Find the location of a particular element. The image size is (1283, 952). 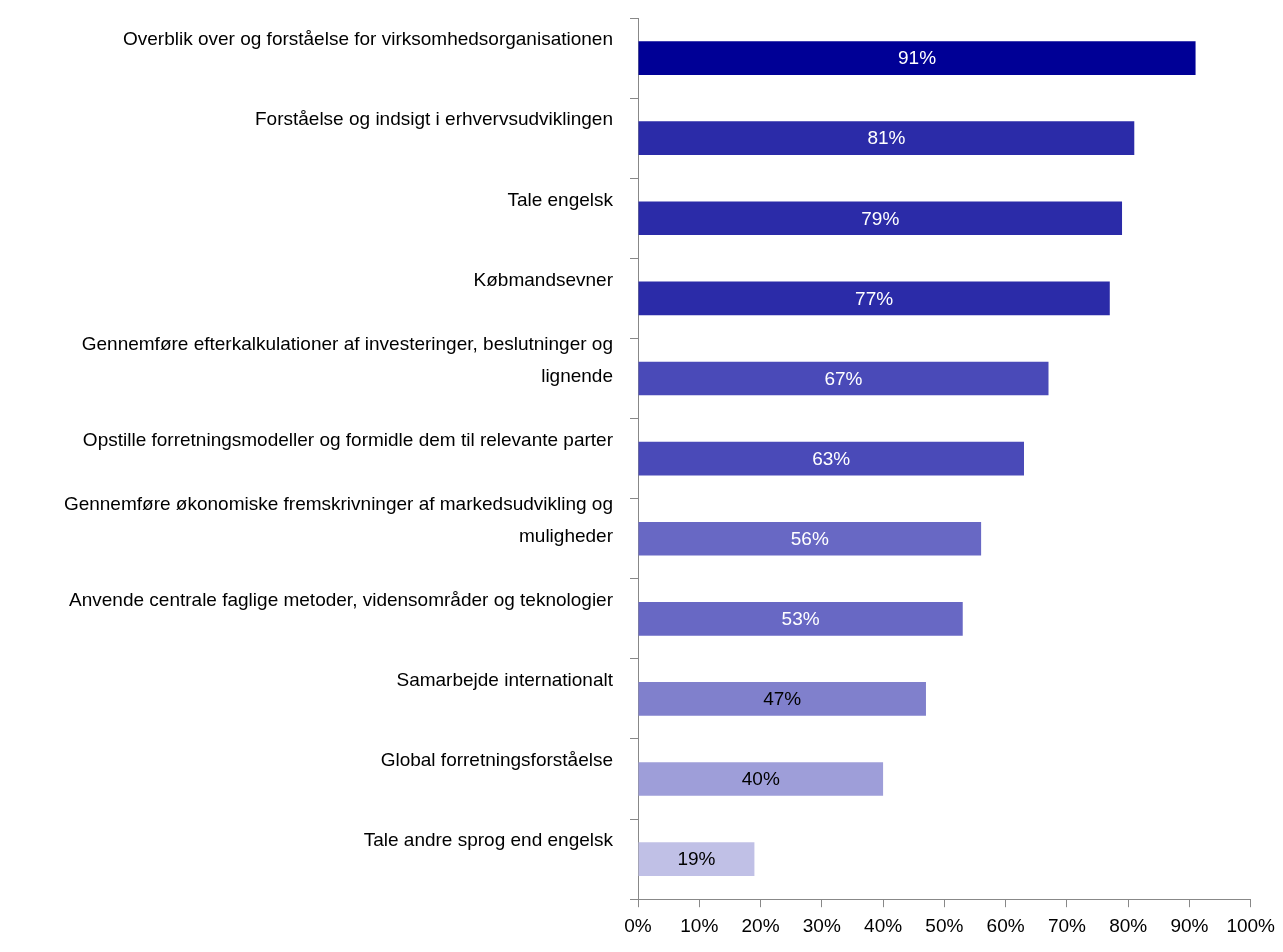

y-tick-label: Opstille forretningsmodeller og formidle dem til relevante parter is located at coordinates (348, 439).